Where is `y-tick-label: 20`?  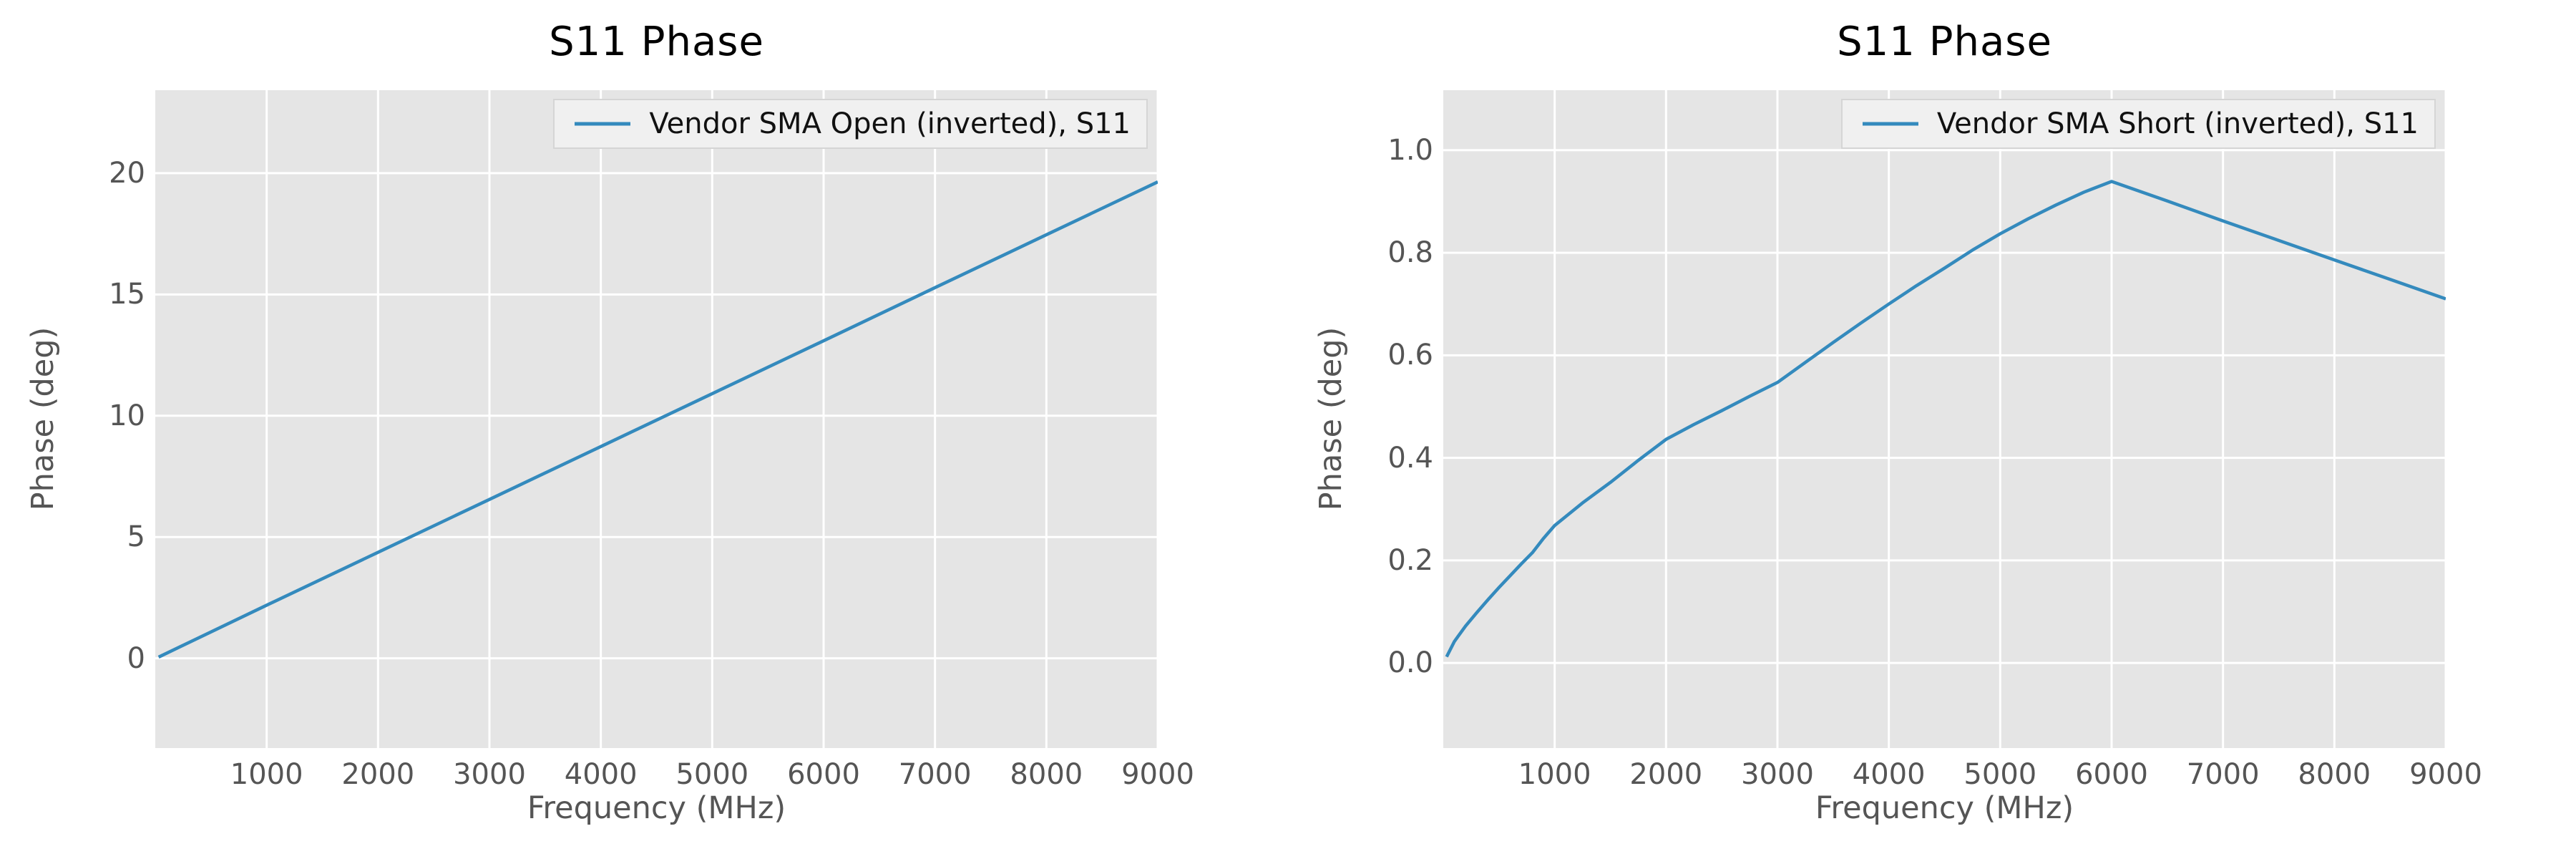
y-tick-label: 20 is located at coordinates (127, 173).